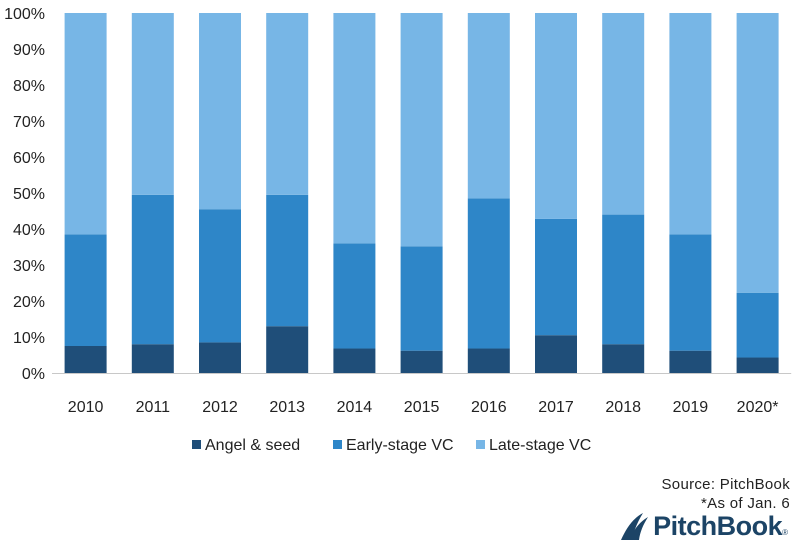 This screenshot has height=550, width=800. What do you see at coordinates (718, 525) in the screenshot?
I see `pitchbook-logo-text: PitchBook` at bounding box center [718, 525].